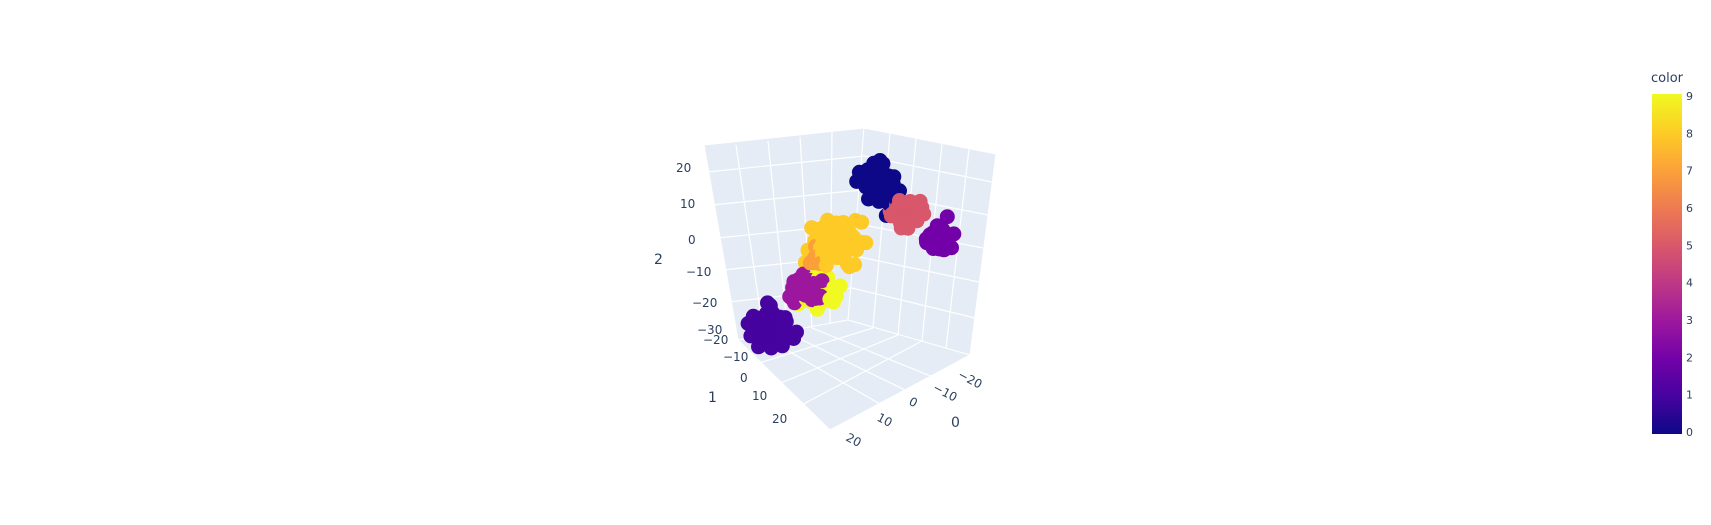  I want to click on x-tick-label: −20, so click(970, 379).